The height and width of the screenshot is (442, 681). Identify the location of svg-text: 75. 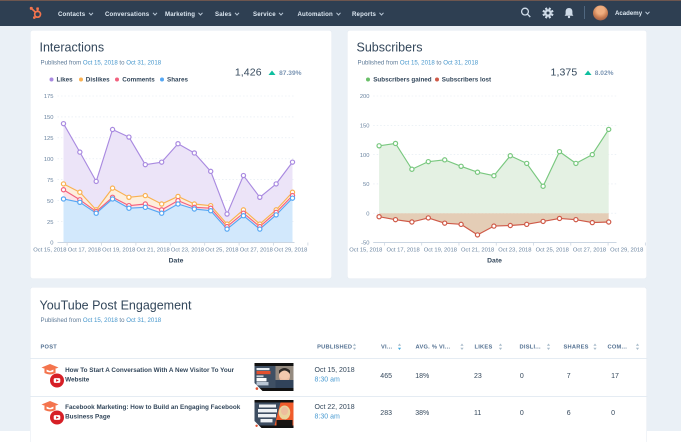
(50, 181).